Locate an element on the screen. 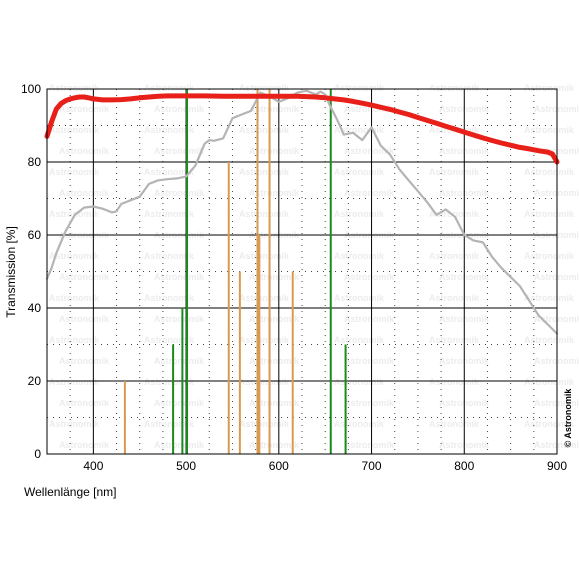  x-tick-label: 900 is located at coordinates (557, 466).